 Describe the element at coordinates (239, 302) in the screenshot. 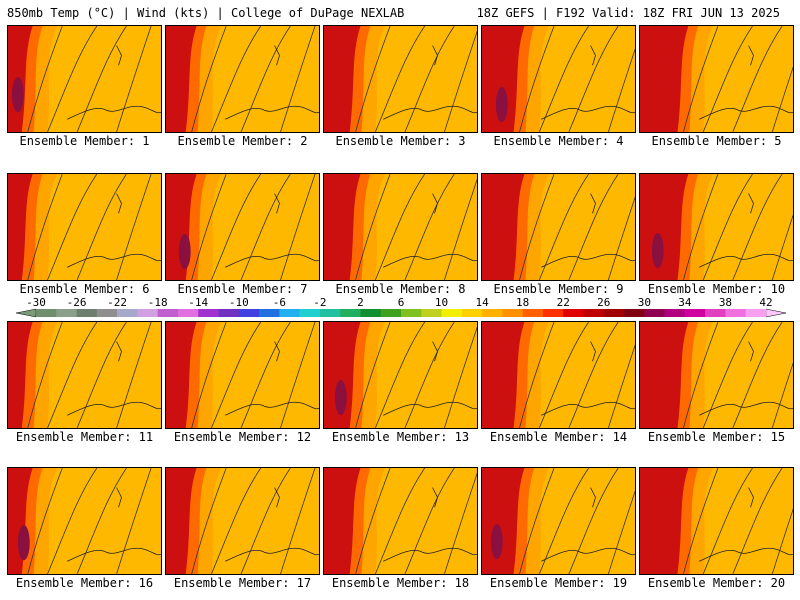

I see `colorbar-tick-label: -10` at that location.